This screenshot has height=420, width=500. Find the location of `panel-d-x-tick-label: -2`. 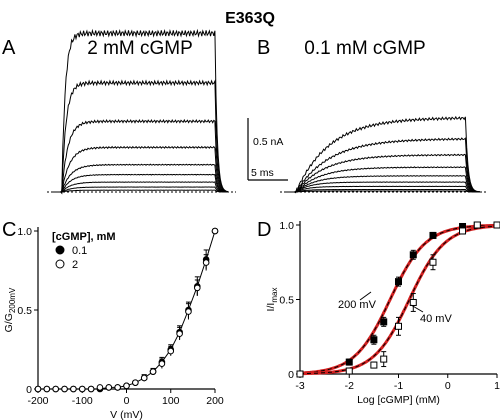

panel-d-x-tick-label: -2 is located at coordinates (349, 386).